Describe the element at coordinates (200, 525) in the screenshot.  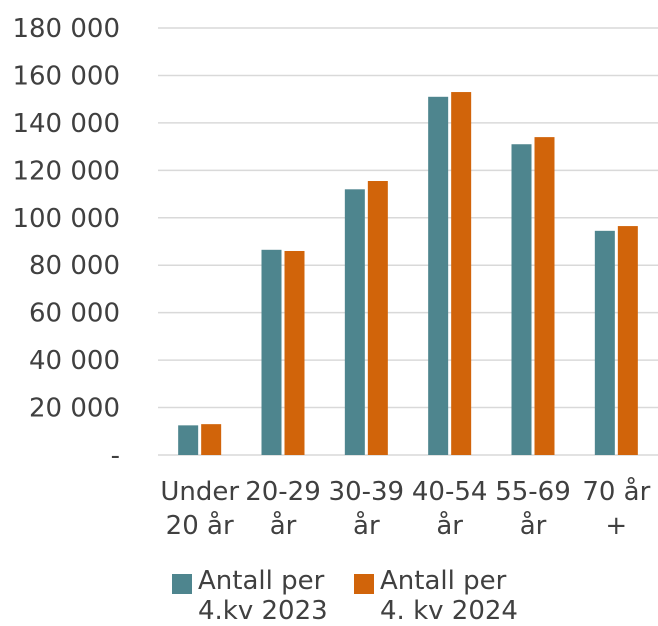
I see `x-category-label: 20 år` at that location.